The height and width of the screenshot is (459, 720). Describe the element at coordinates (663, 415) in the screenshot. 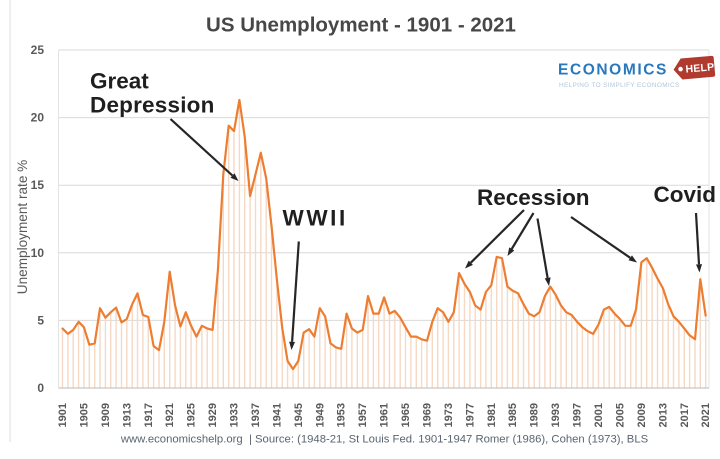

I see `svg-text: 2013` at that location.